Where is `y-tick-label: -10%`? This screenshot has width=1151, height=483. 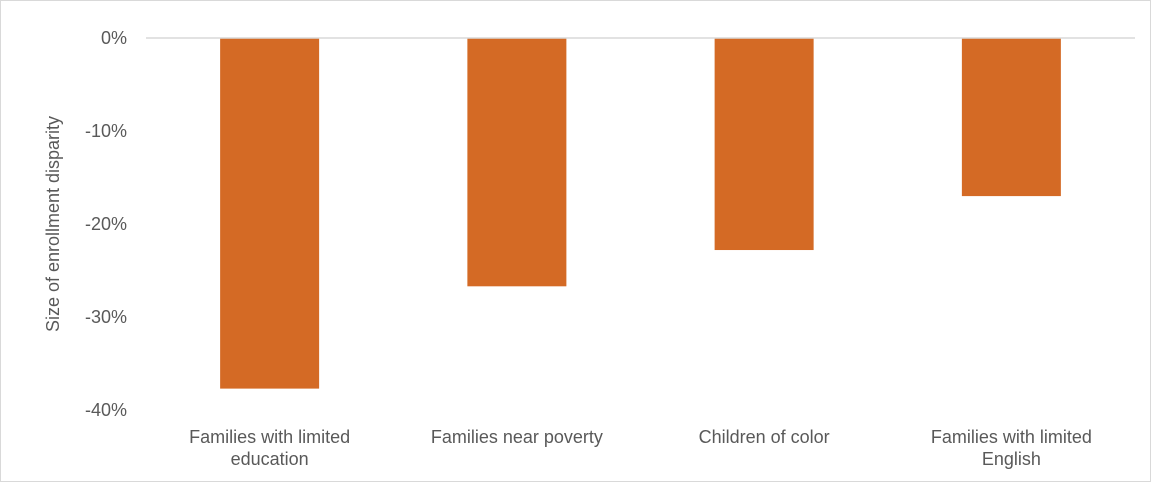 y-tick-label: -10% is located at coordinates (106, 131).